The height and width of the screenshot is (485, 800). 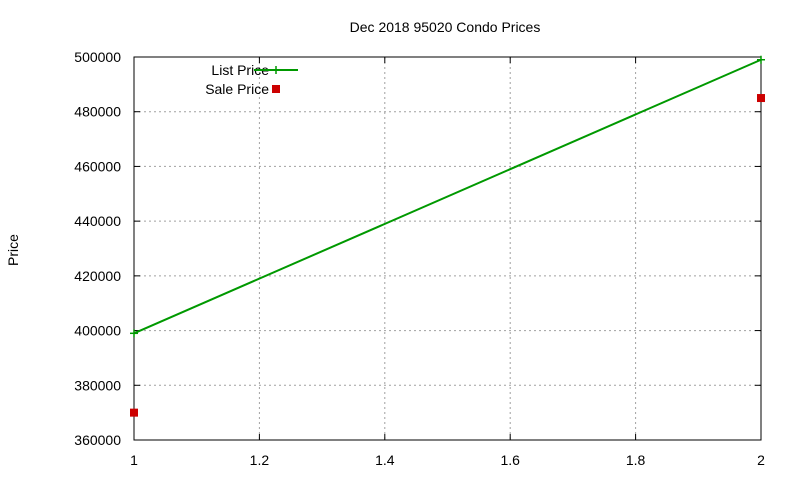 What do you see at coordinates (761, 460) in the screenshot?
I see `x-tick-label: 2` at bounding box center [761, 460].